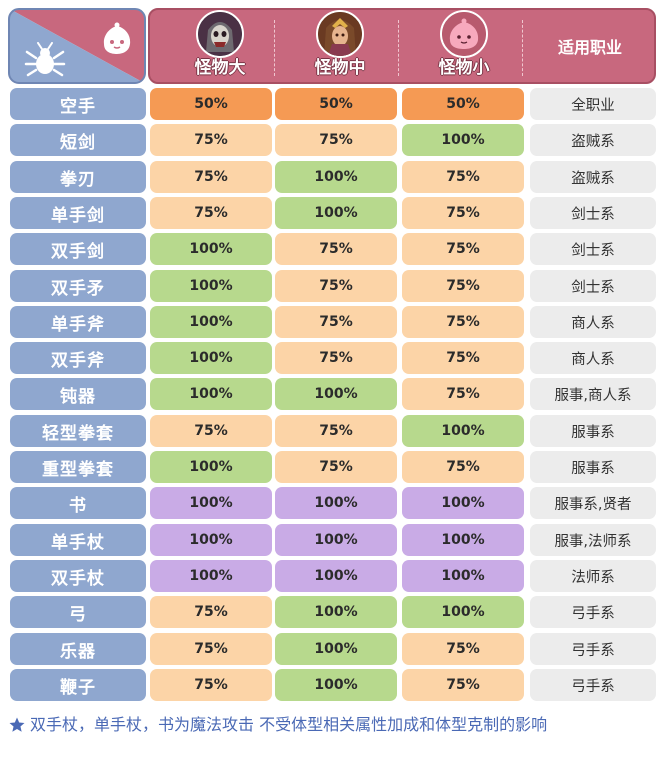  I want to click on weapon-name-cell: 鞭子, so click(78, 685).